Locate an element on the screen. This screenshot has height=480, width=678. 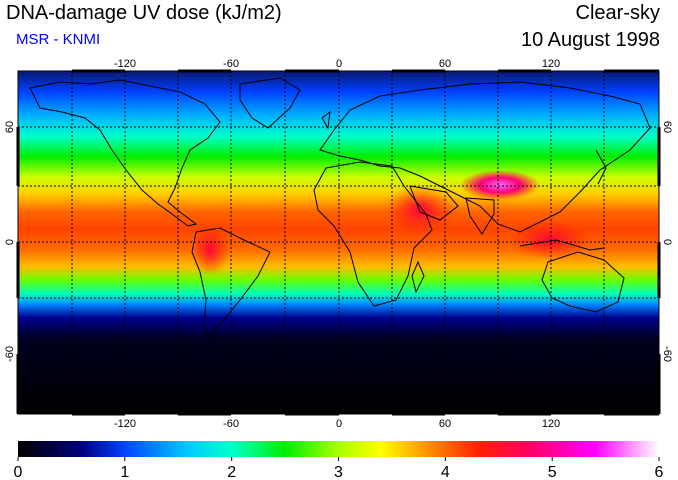
date-label: 10 August 1998 is located at coordinates (590, 40).